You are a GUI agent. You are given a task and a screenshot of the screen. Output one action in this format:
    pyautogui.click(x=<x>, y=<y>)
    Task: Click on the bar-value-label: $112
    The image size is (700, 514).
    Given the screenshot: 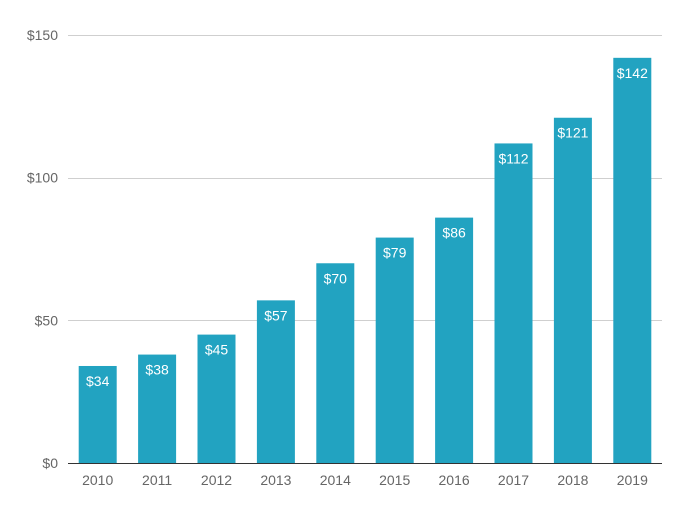 What is the action you would take?
    pyautogui.click(x=513, y=158)
    